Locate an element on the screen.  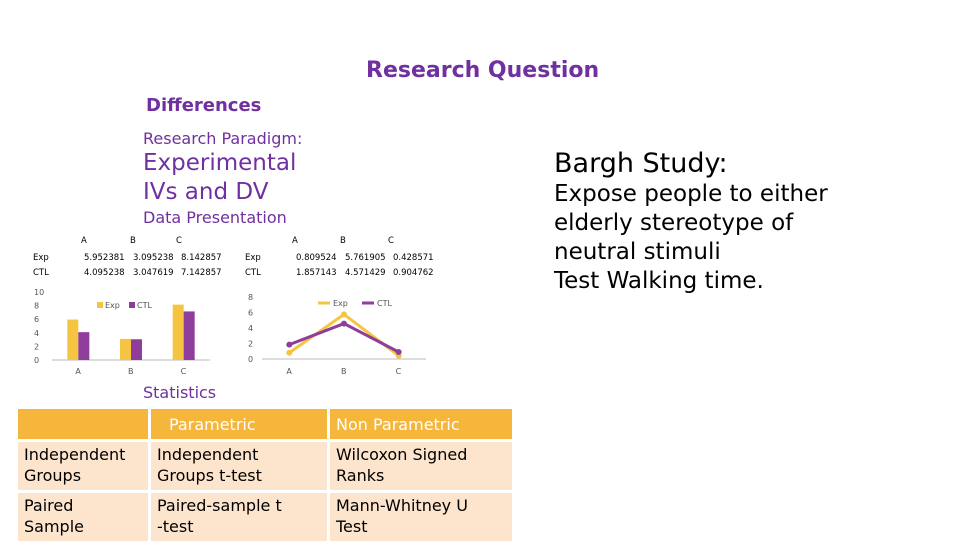
point-ctl-a is located at coordinates (289, 344).